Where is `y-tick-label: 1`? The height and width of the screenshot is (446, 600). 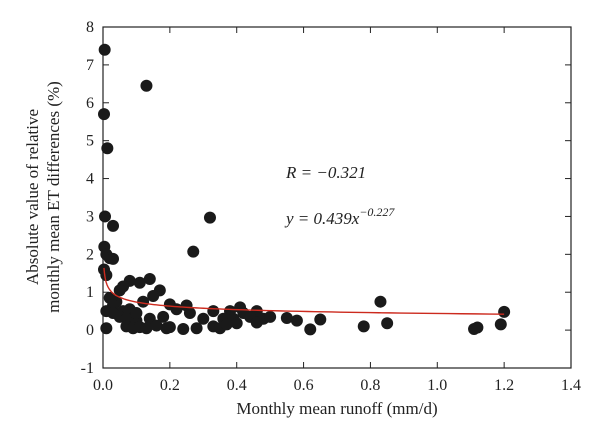 y-tick-label: 1 is located at coordinates (90, 292).